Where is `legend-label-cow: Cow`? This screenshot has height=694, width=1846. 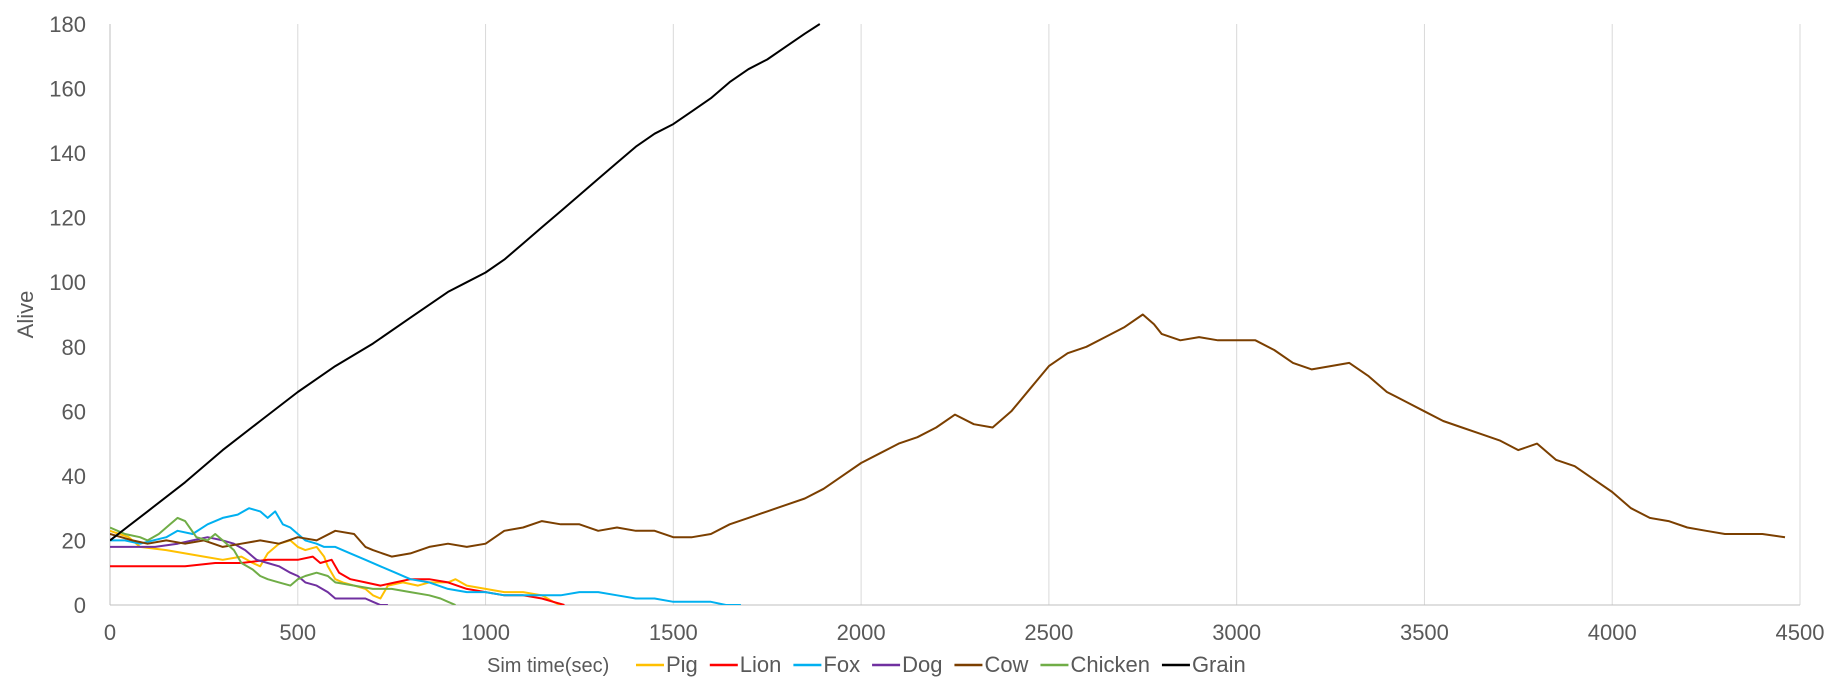 legend-label-cow: Cow is located at coordinates (1006, 664).